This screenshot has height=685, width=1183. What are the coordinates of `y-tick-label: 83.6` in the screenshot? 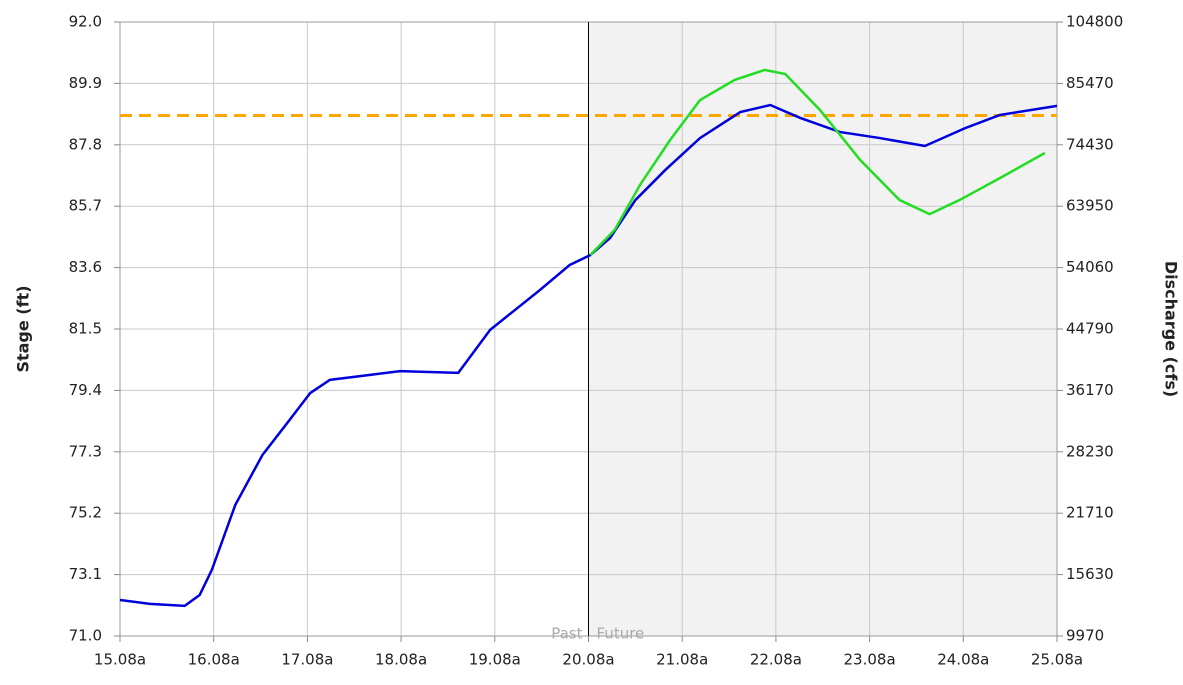 It's located at (85, 267).